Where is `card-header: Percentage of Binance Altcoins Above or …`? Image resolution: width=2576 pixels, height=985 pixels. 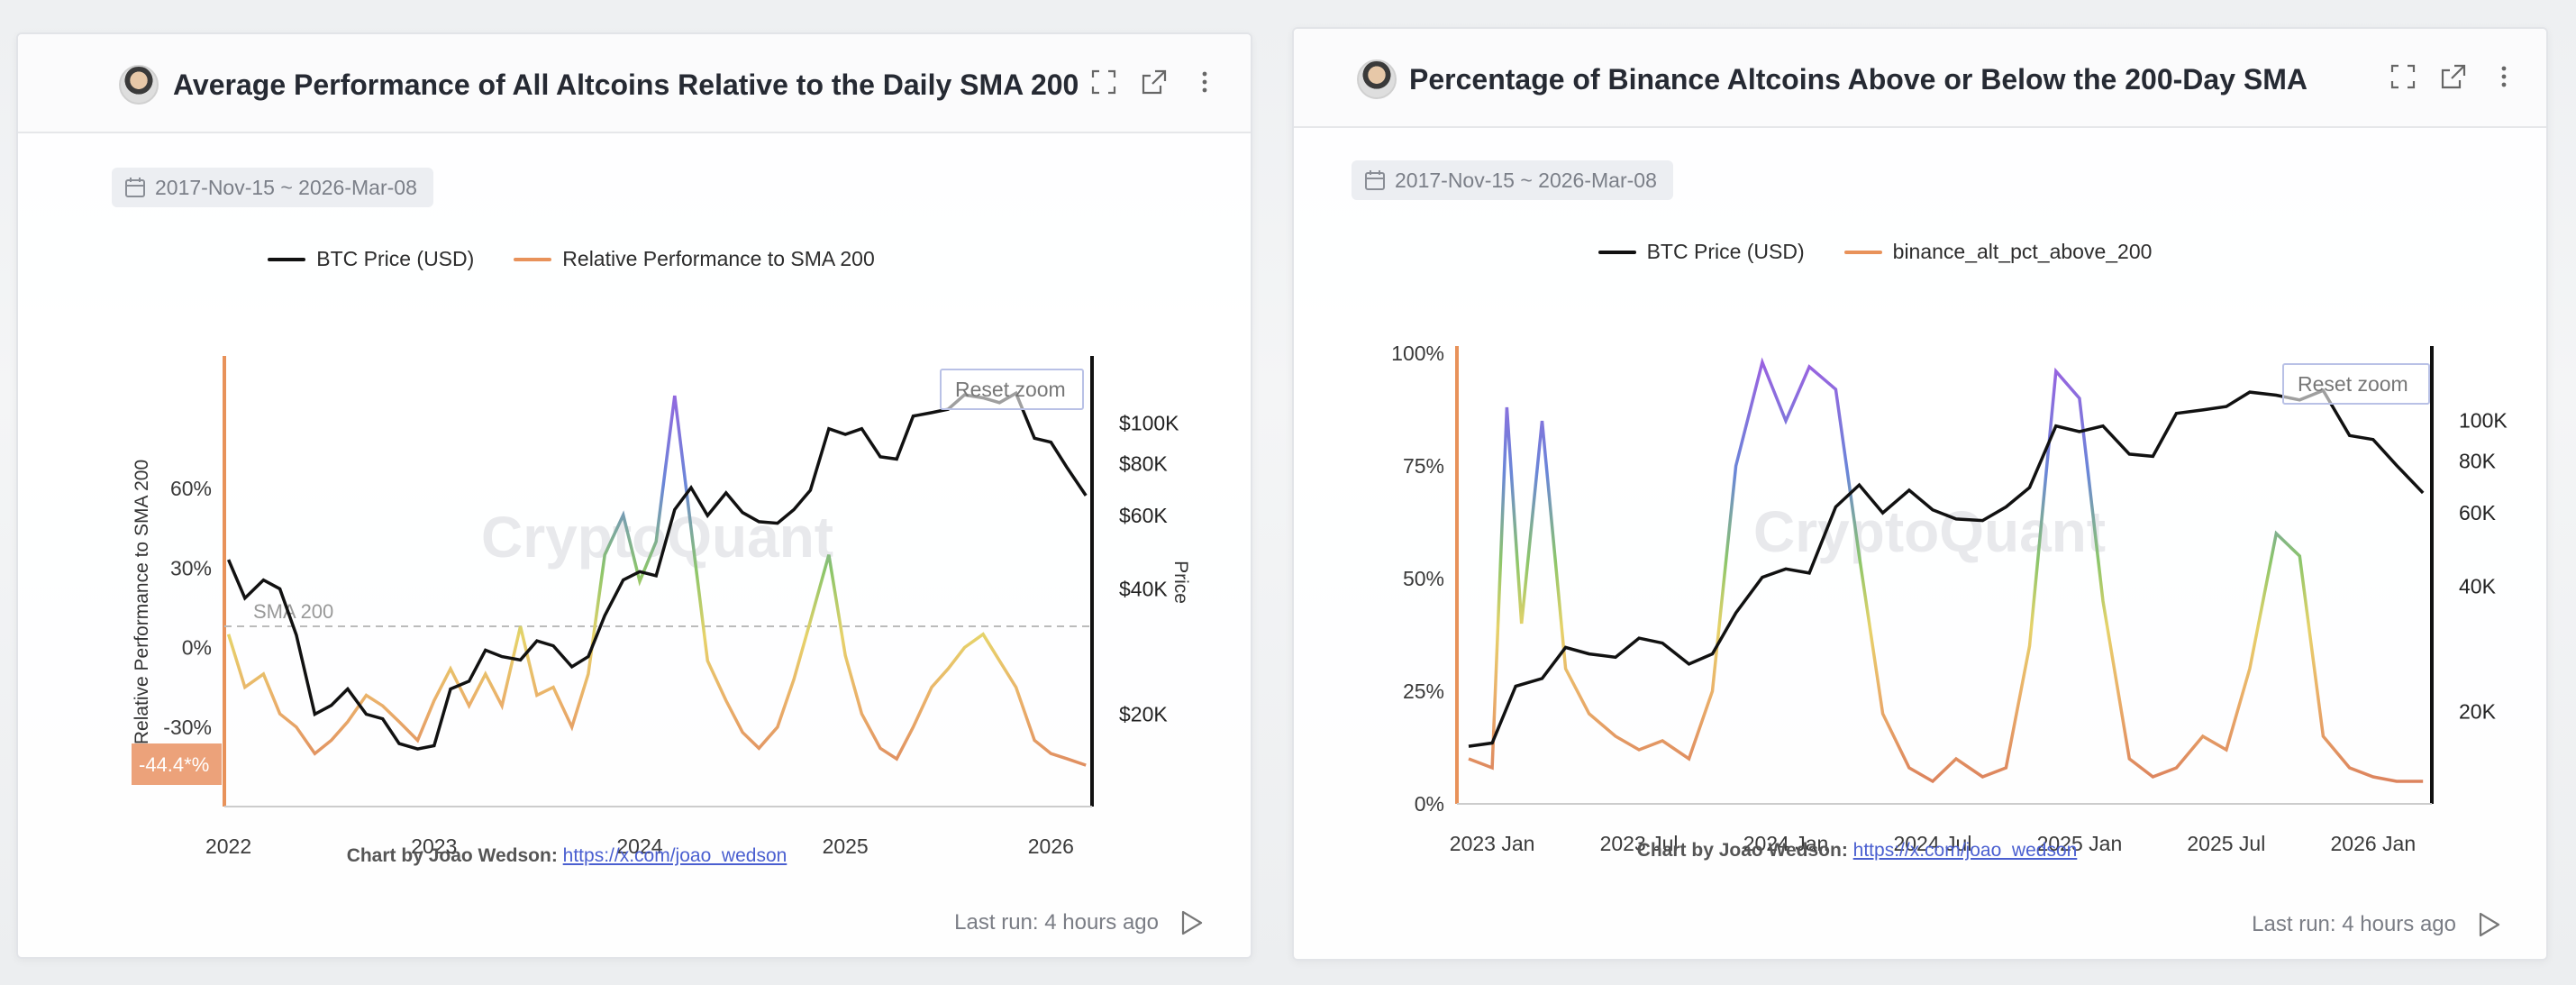
card-header: Percentage of Binance Altcoins Above or … is located at coordinates (1920, 78).